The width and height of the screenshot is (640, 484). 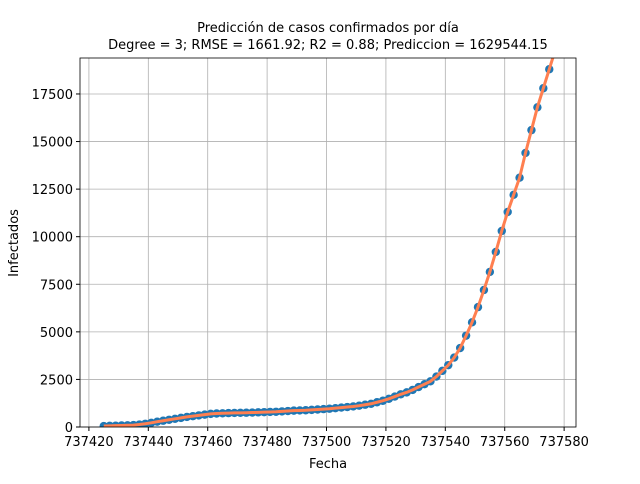 I want to click on y-tick-label: 5000, so click(x=56, y=333).